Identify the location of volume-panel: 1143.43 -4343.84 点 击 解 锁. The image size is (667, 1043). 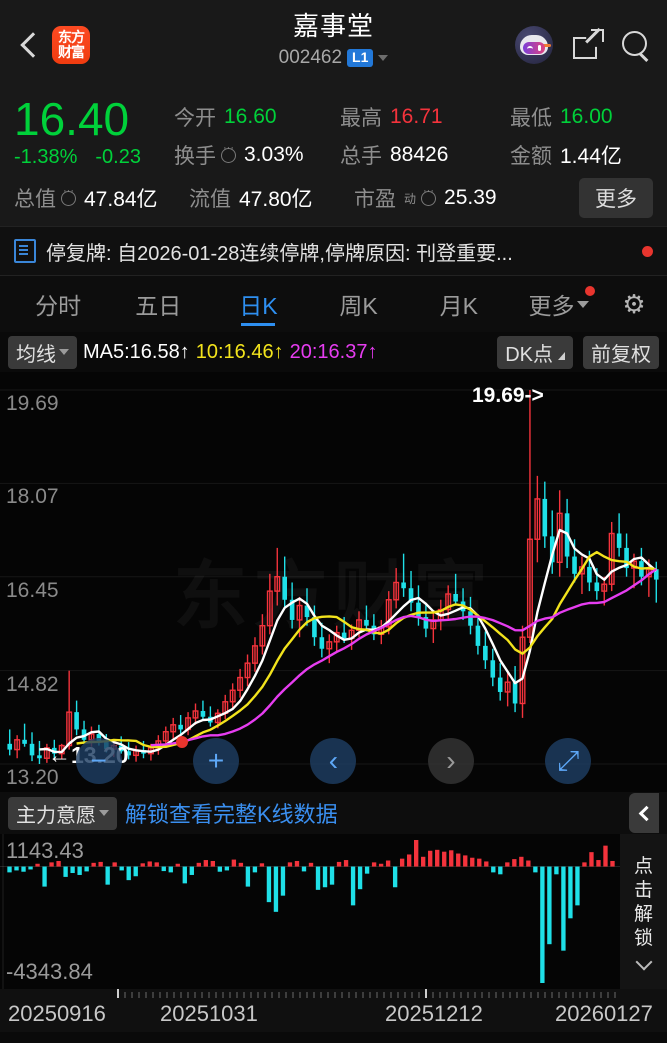
(333, 911).